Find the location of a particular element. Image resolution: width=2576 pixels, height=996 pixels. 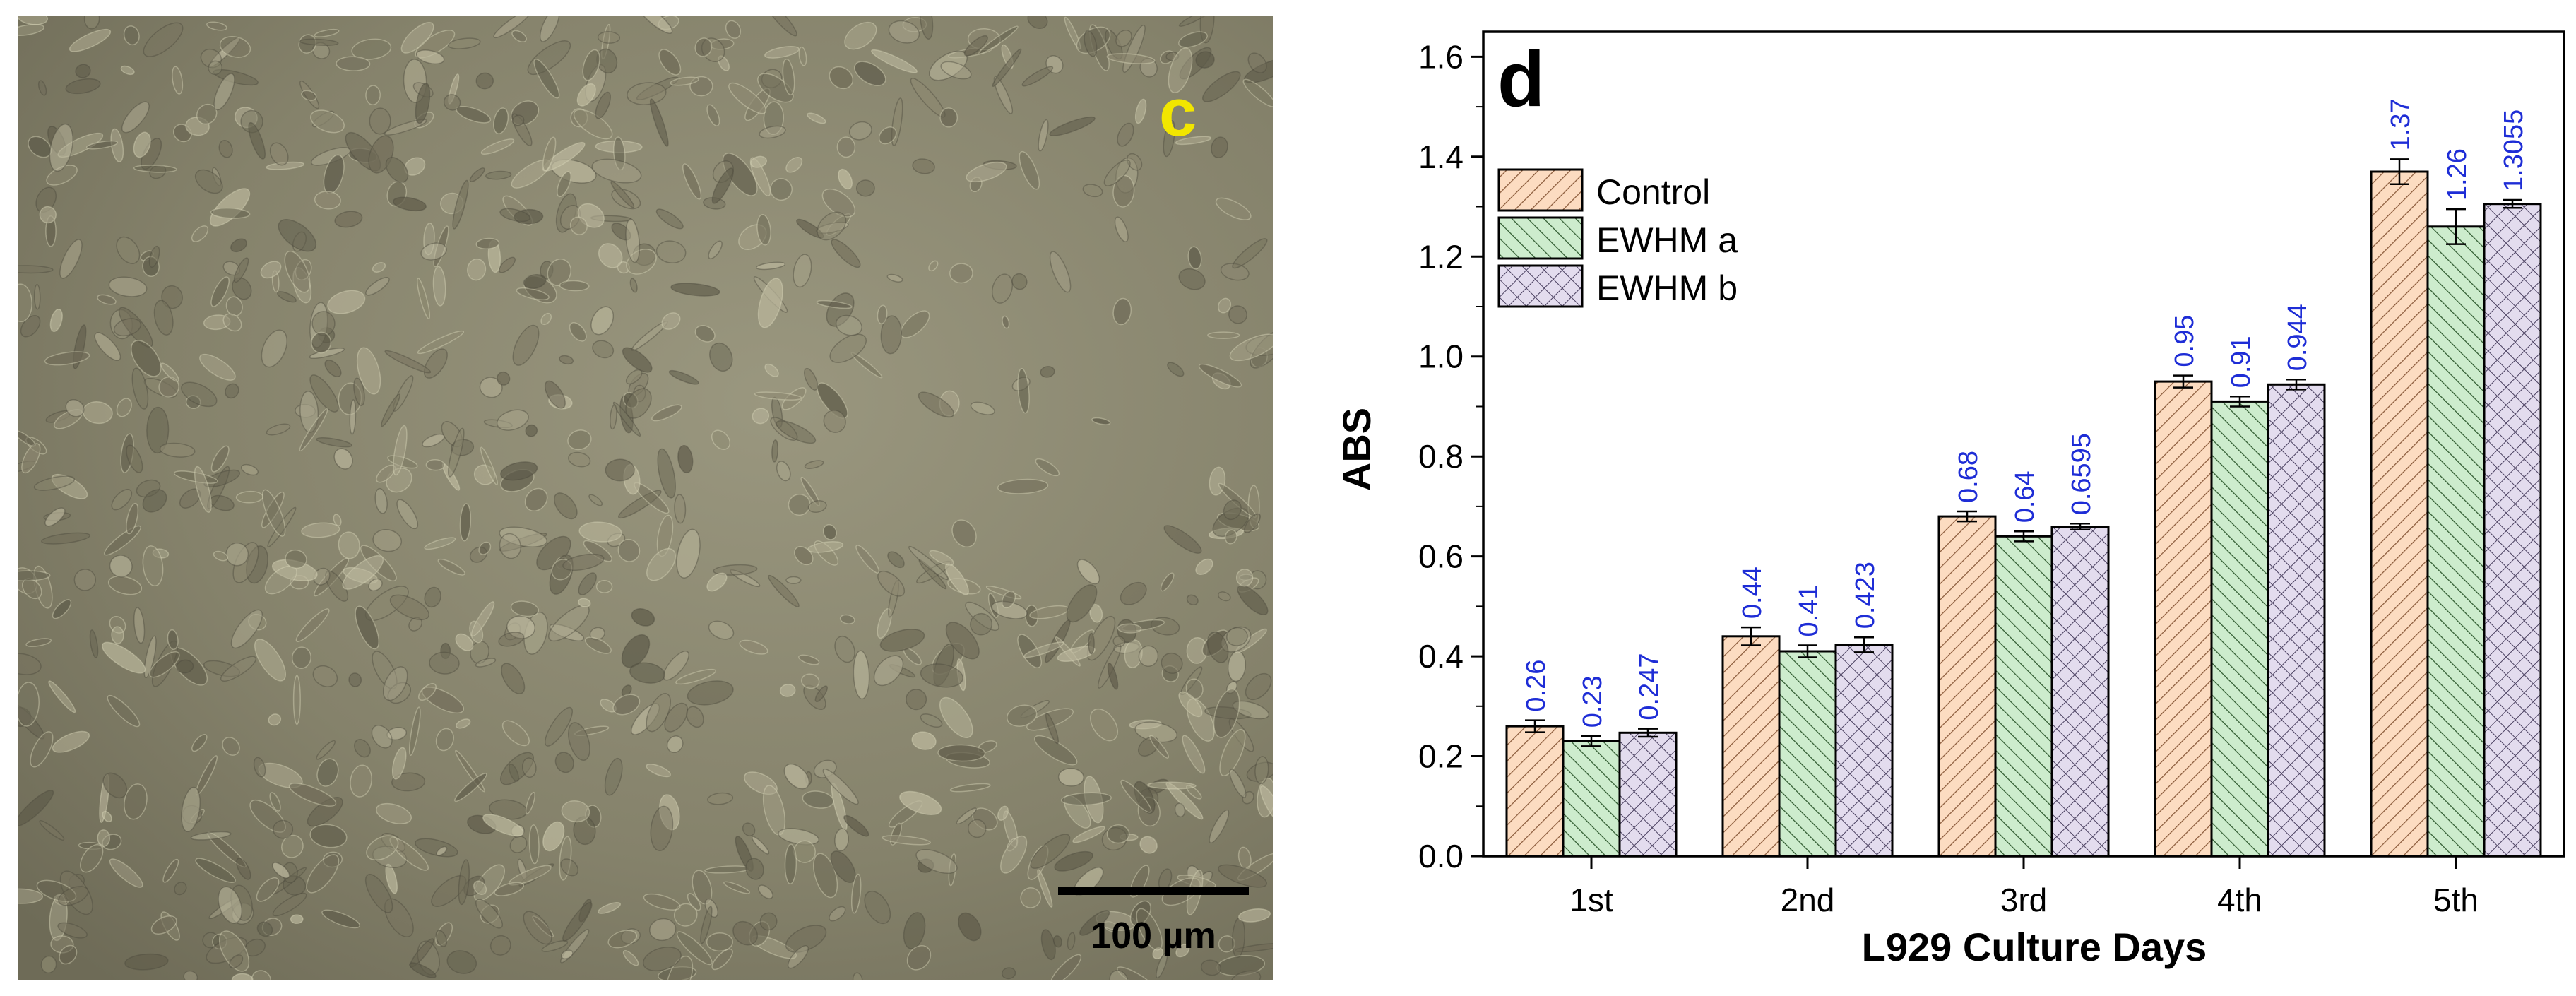

y-tick-label: 0.6 is located at coordinates (1441, 556).